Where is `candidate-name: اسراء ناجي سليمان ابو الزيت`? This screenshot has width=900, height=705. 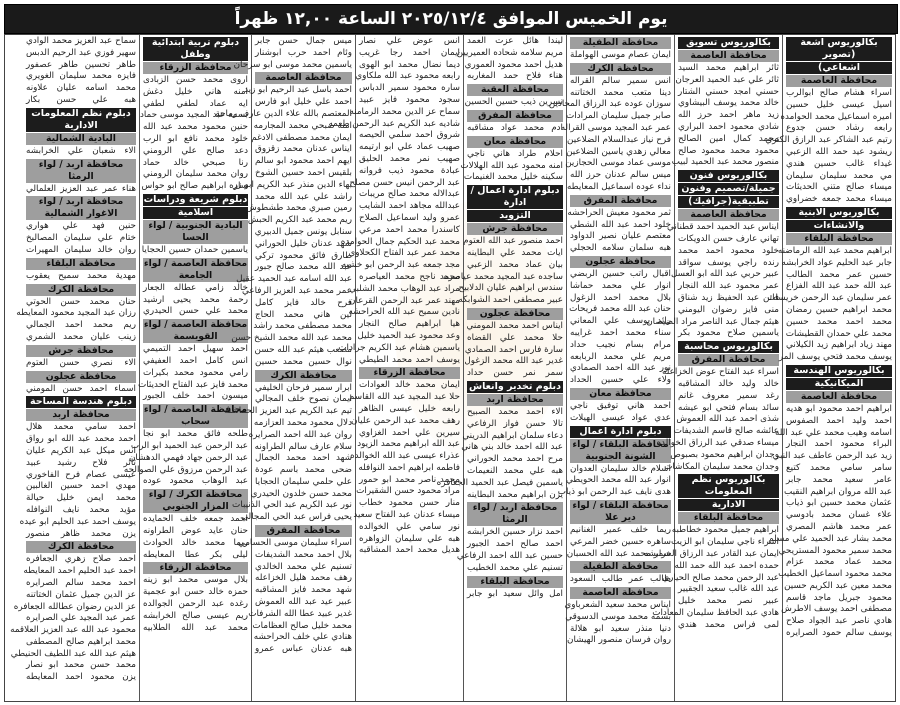
candidate-name: اسراء ناجي سليمان ابو الزيت is located at coordinates (725, 542).